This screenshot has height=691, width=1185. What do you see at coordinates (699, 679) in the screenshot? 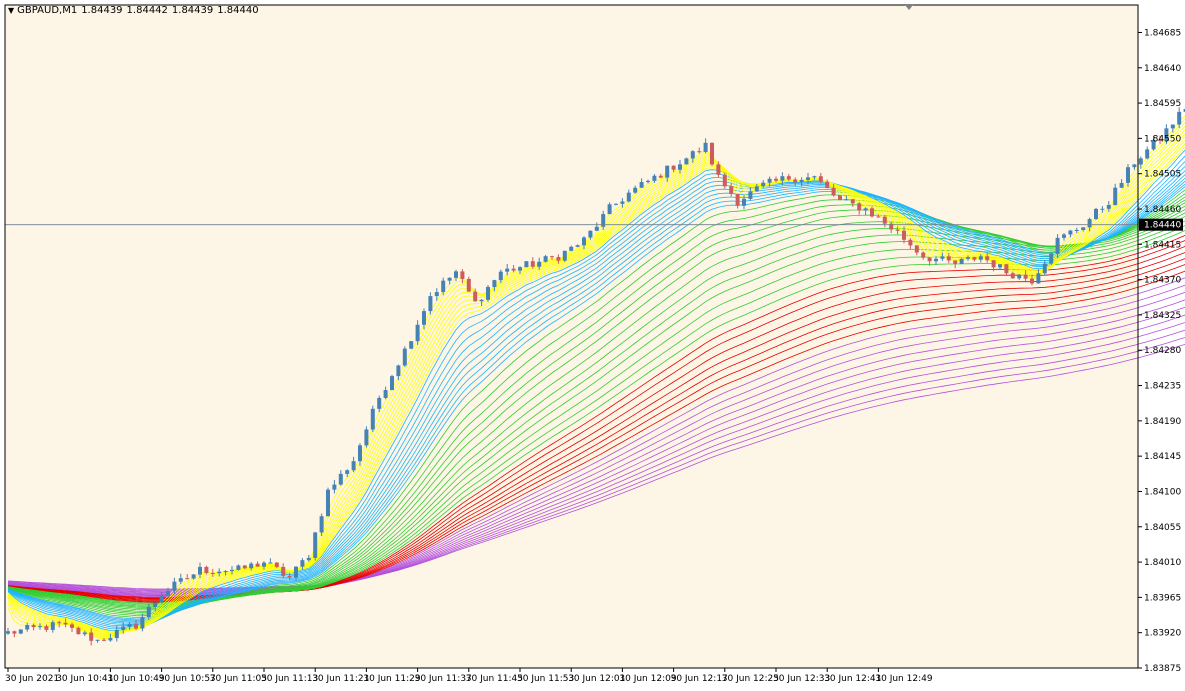
I see `x-tick-label: 30 Jun 12:17` at bounding box center [699, 679].